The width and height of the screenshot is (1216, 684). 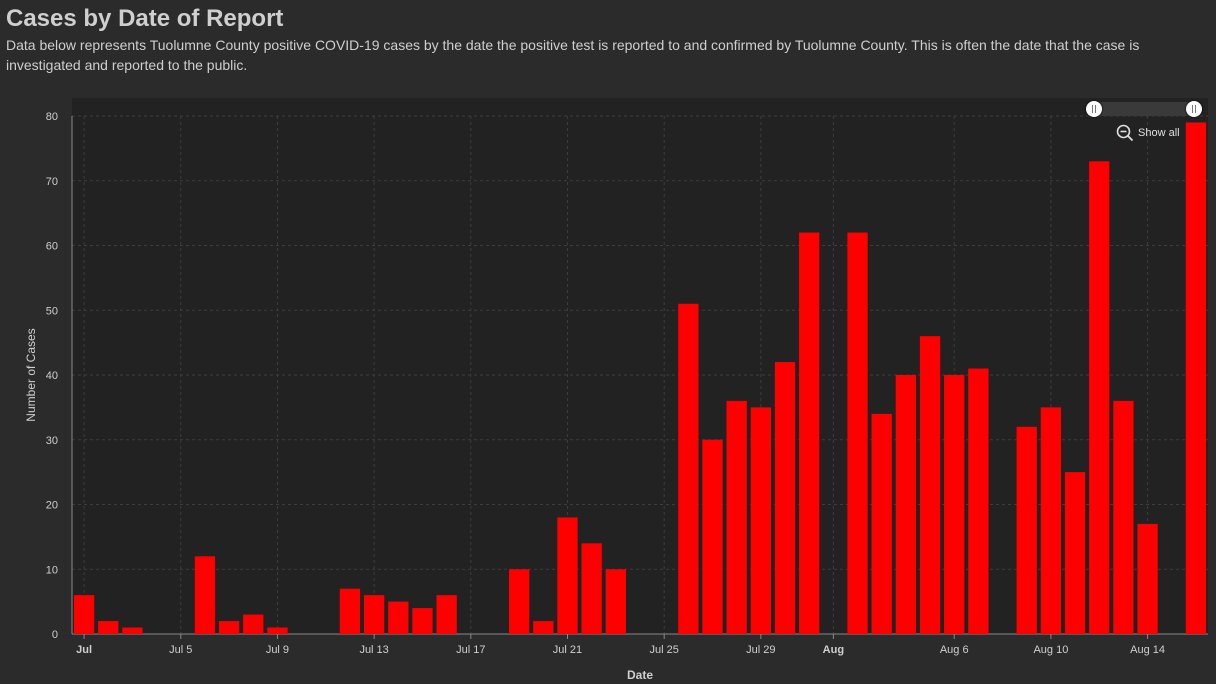 I want to click on x-tick-label: Aug 6, so click(x=954, y=650).